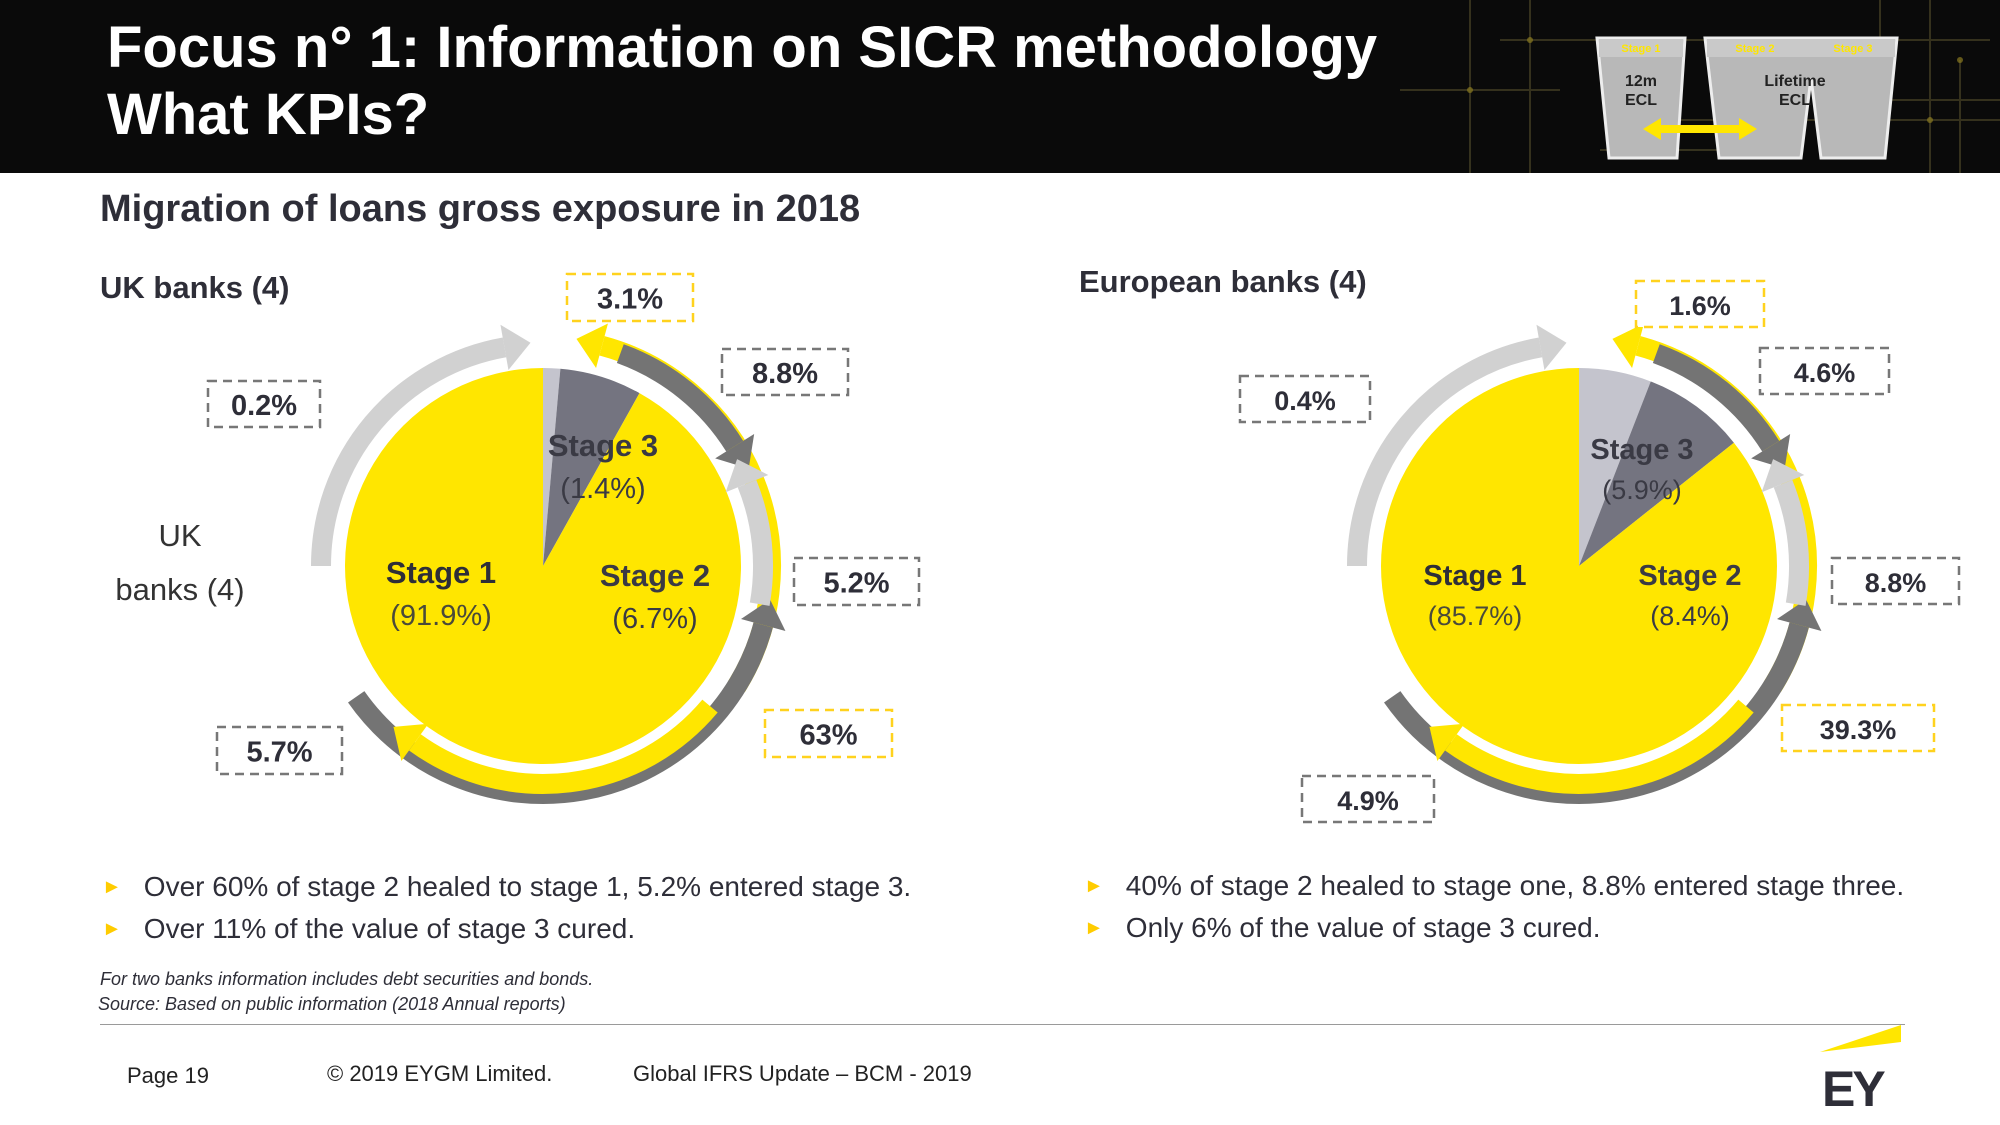  I want to click on eu-arrowhead-2-icon, so click(1628, 345).